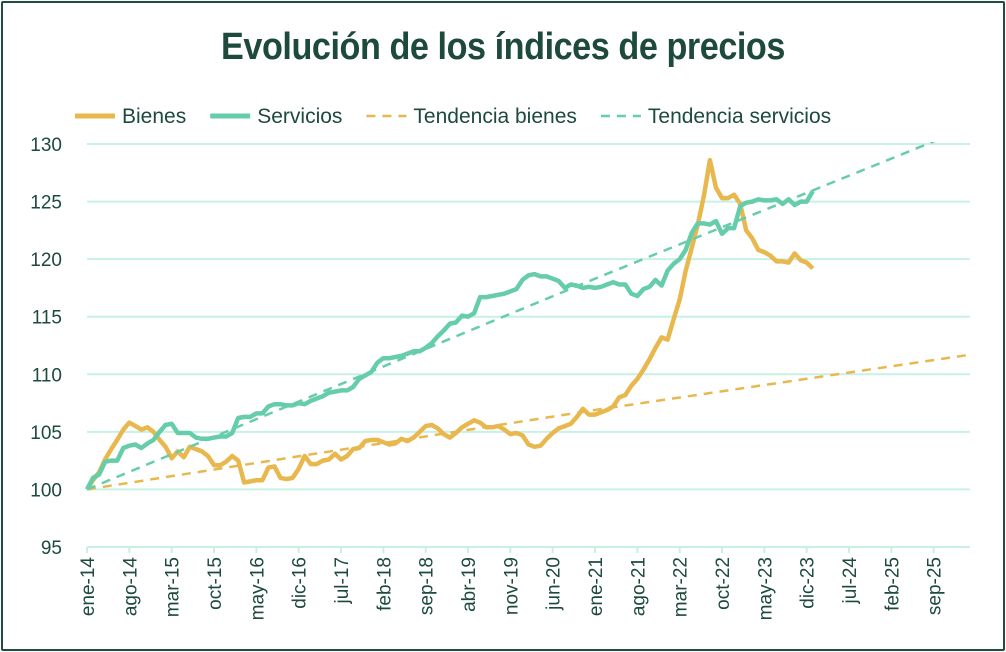  What do you see at coordinates (808, 583) in the screenshot?
I see `x-tick-label: dic-23` at bounding box center [808, 583].